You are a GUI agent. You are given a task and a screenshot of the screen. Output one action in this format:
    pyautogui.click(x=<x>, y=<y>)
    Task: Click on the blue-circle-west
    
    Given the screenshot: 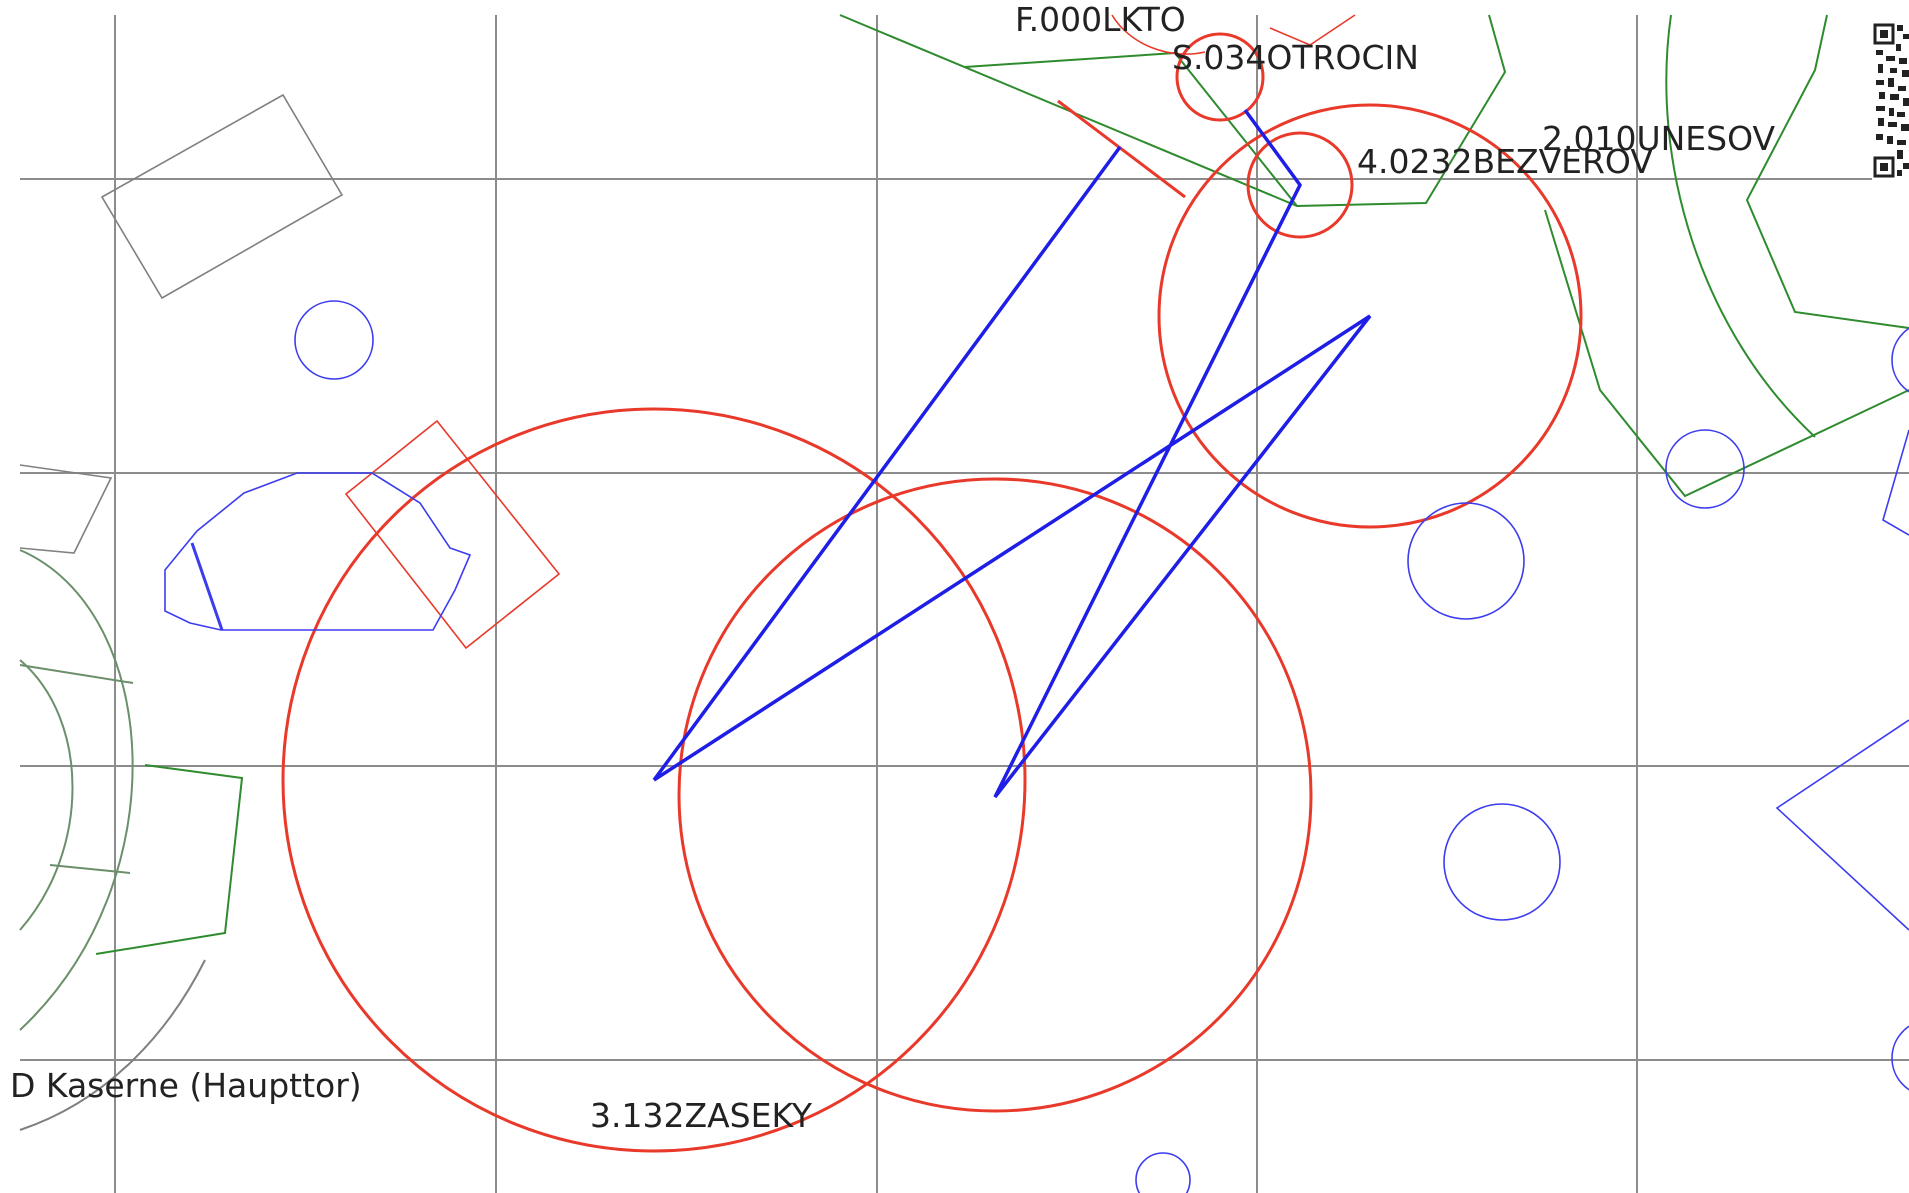 What is the action you would take?
    pyautogui.click(x=334, y=340)
    